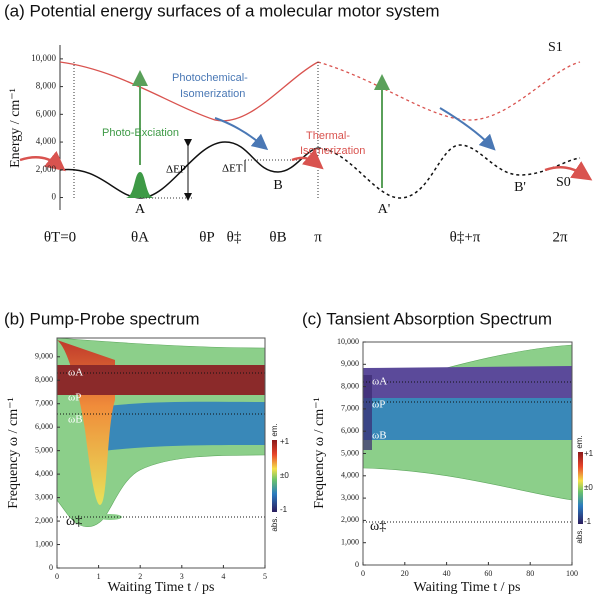  What do you see at coordinates (520, 187) in the screenshot?
I see `annotation: B'` at bounding box center [520, 187].